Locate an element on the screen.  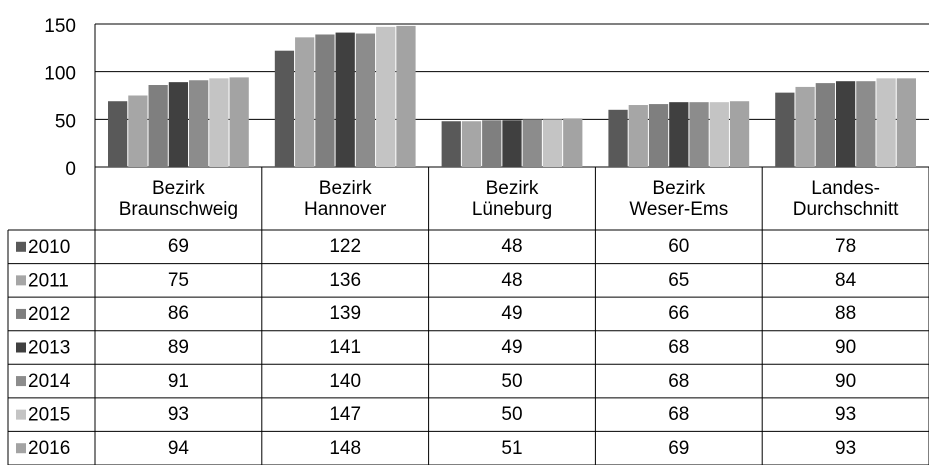
table-value: 147 is located at coordinates (345, 415).